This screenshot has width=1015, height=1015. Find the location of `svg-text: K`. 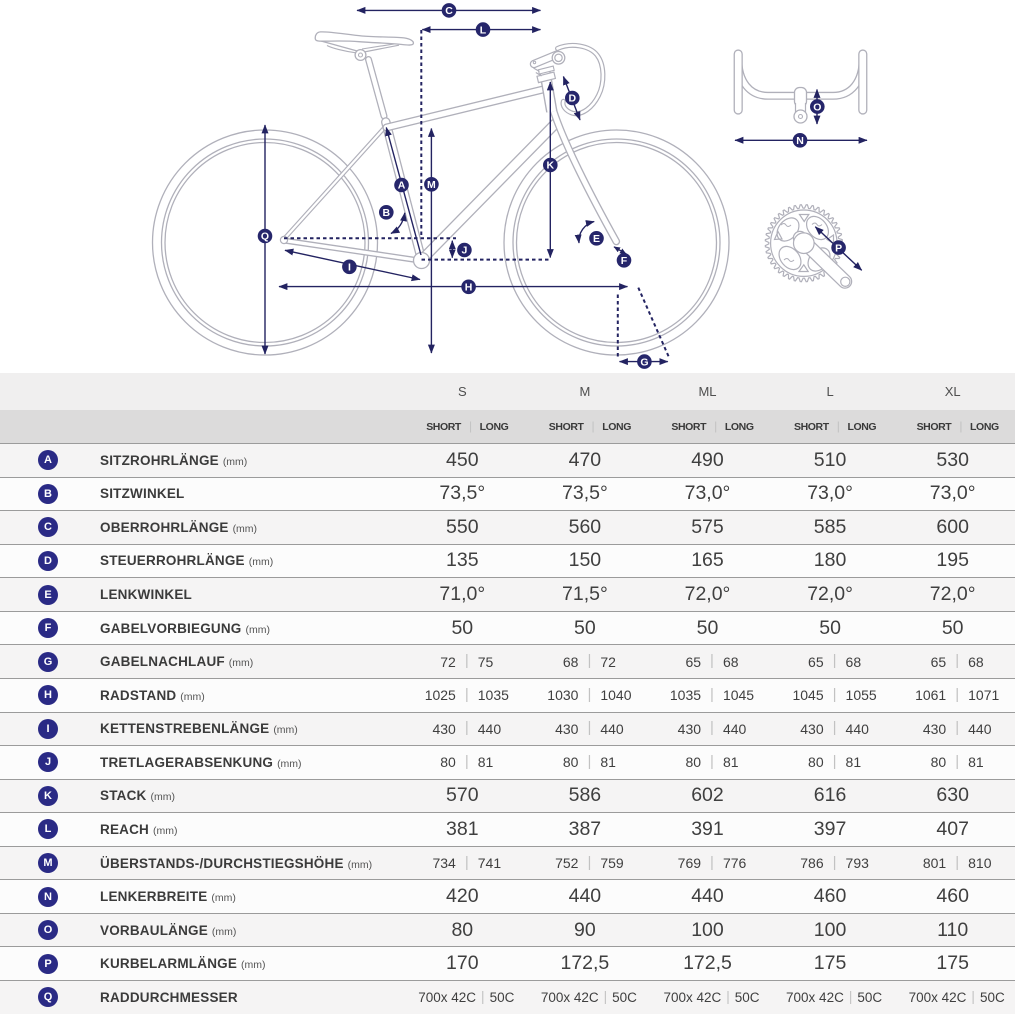

svg-text: K is located at coordinates (551, 166).